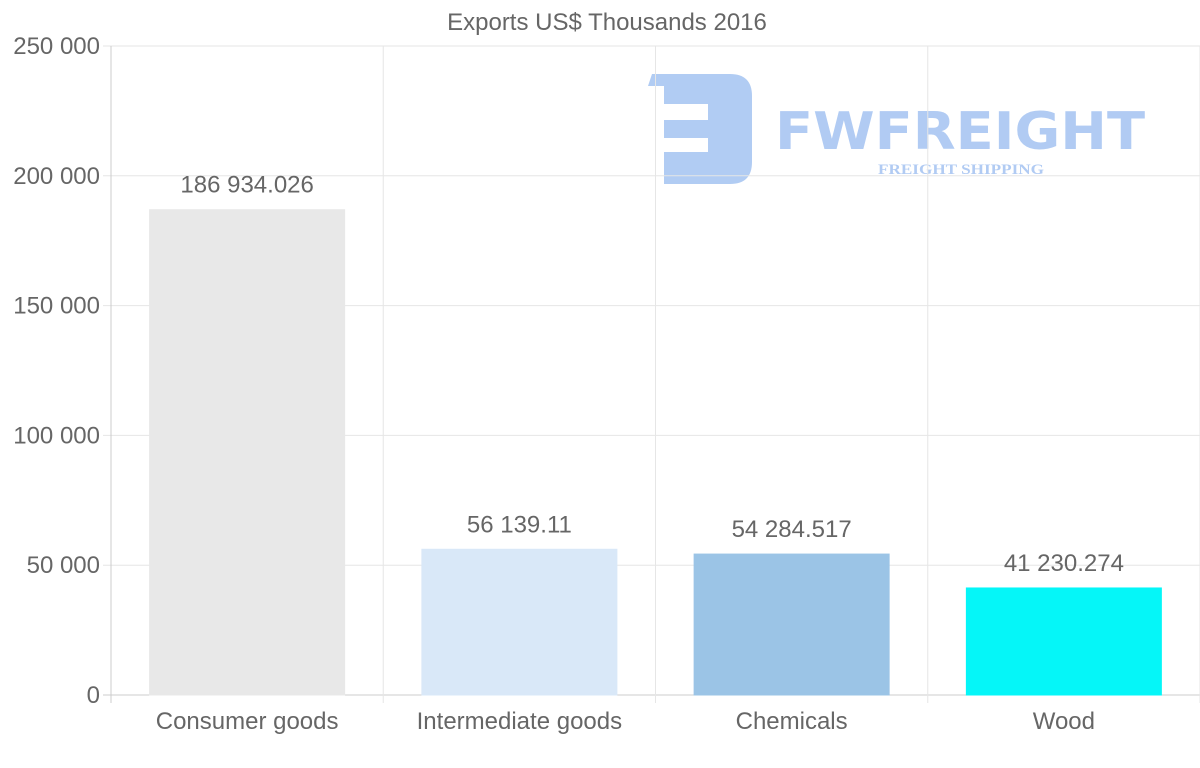  I want to click on x-tick-label: Consumer goods, so click(247, 721).